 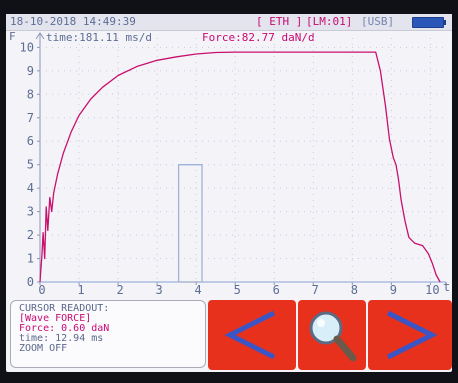 I want to click on usb-indicator: [USB], so click(x=378, y=21).